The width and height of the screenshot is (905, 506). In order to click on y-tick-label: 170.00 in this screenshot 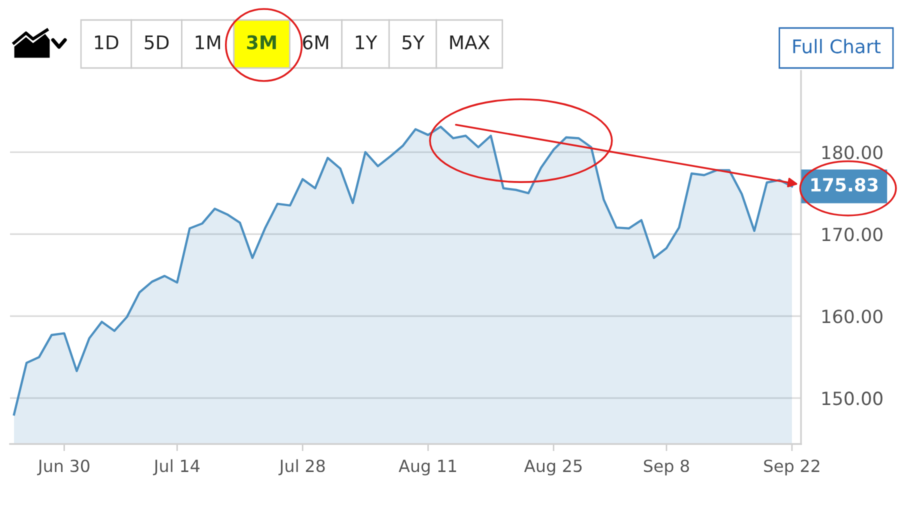, I will do `click(852, 235)`.